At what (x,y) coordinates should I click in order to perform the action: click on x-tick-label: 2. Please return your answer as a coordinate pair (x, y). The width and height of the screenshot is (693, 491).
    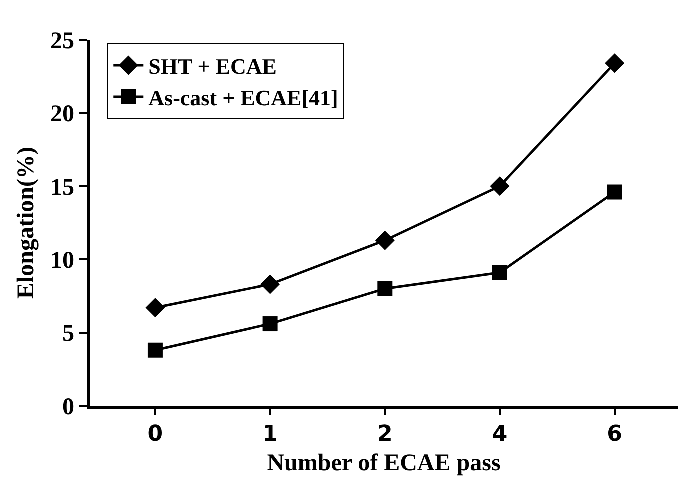
    Looking at the image, I should click on (385, 435).